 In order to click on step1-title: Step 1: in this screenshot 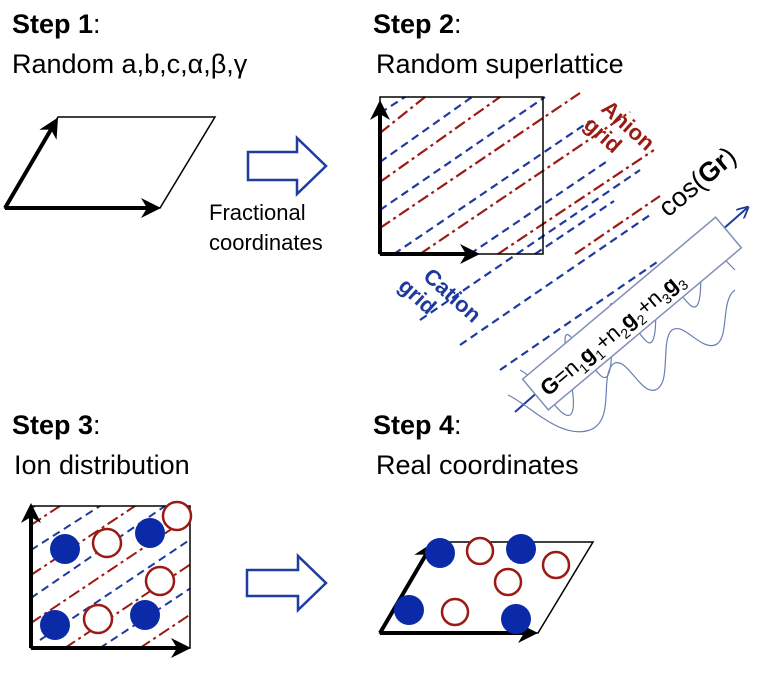, I will do `click(56, 24)`.